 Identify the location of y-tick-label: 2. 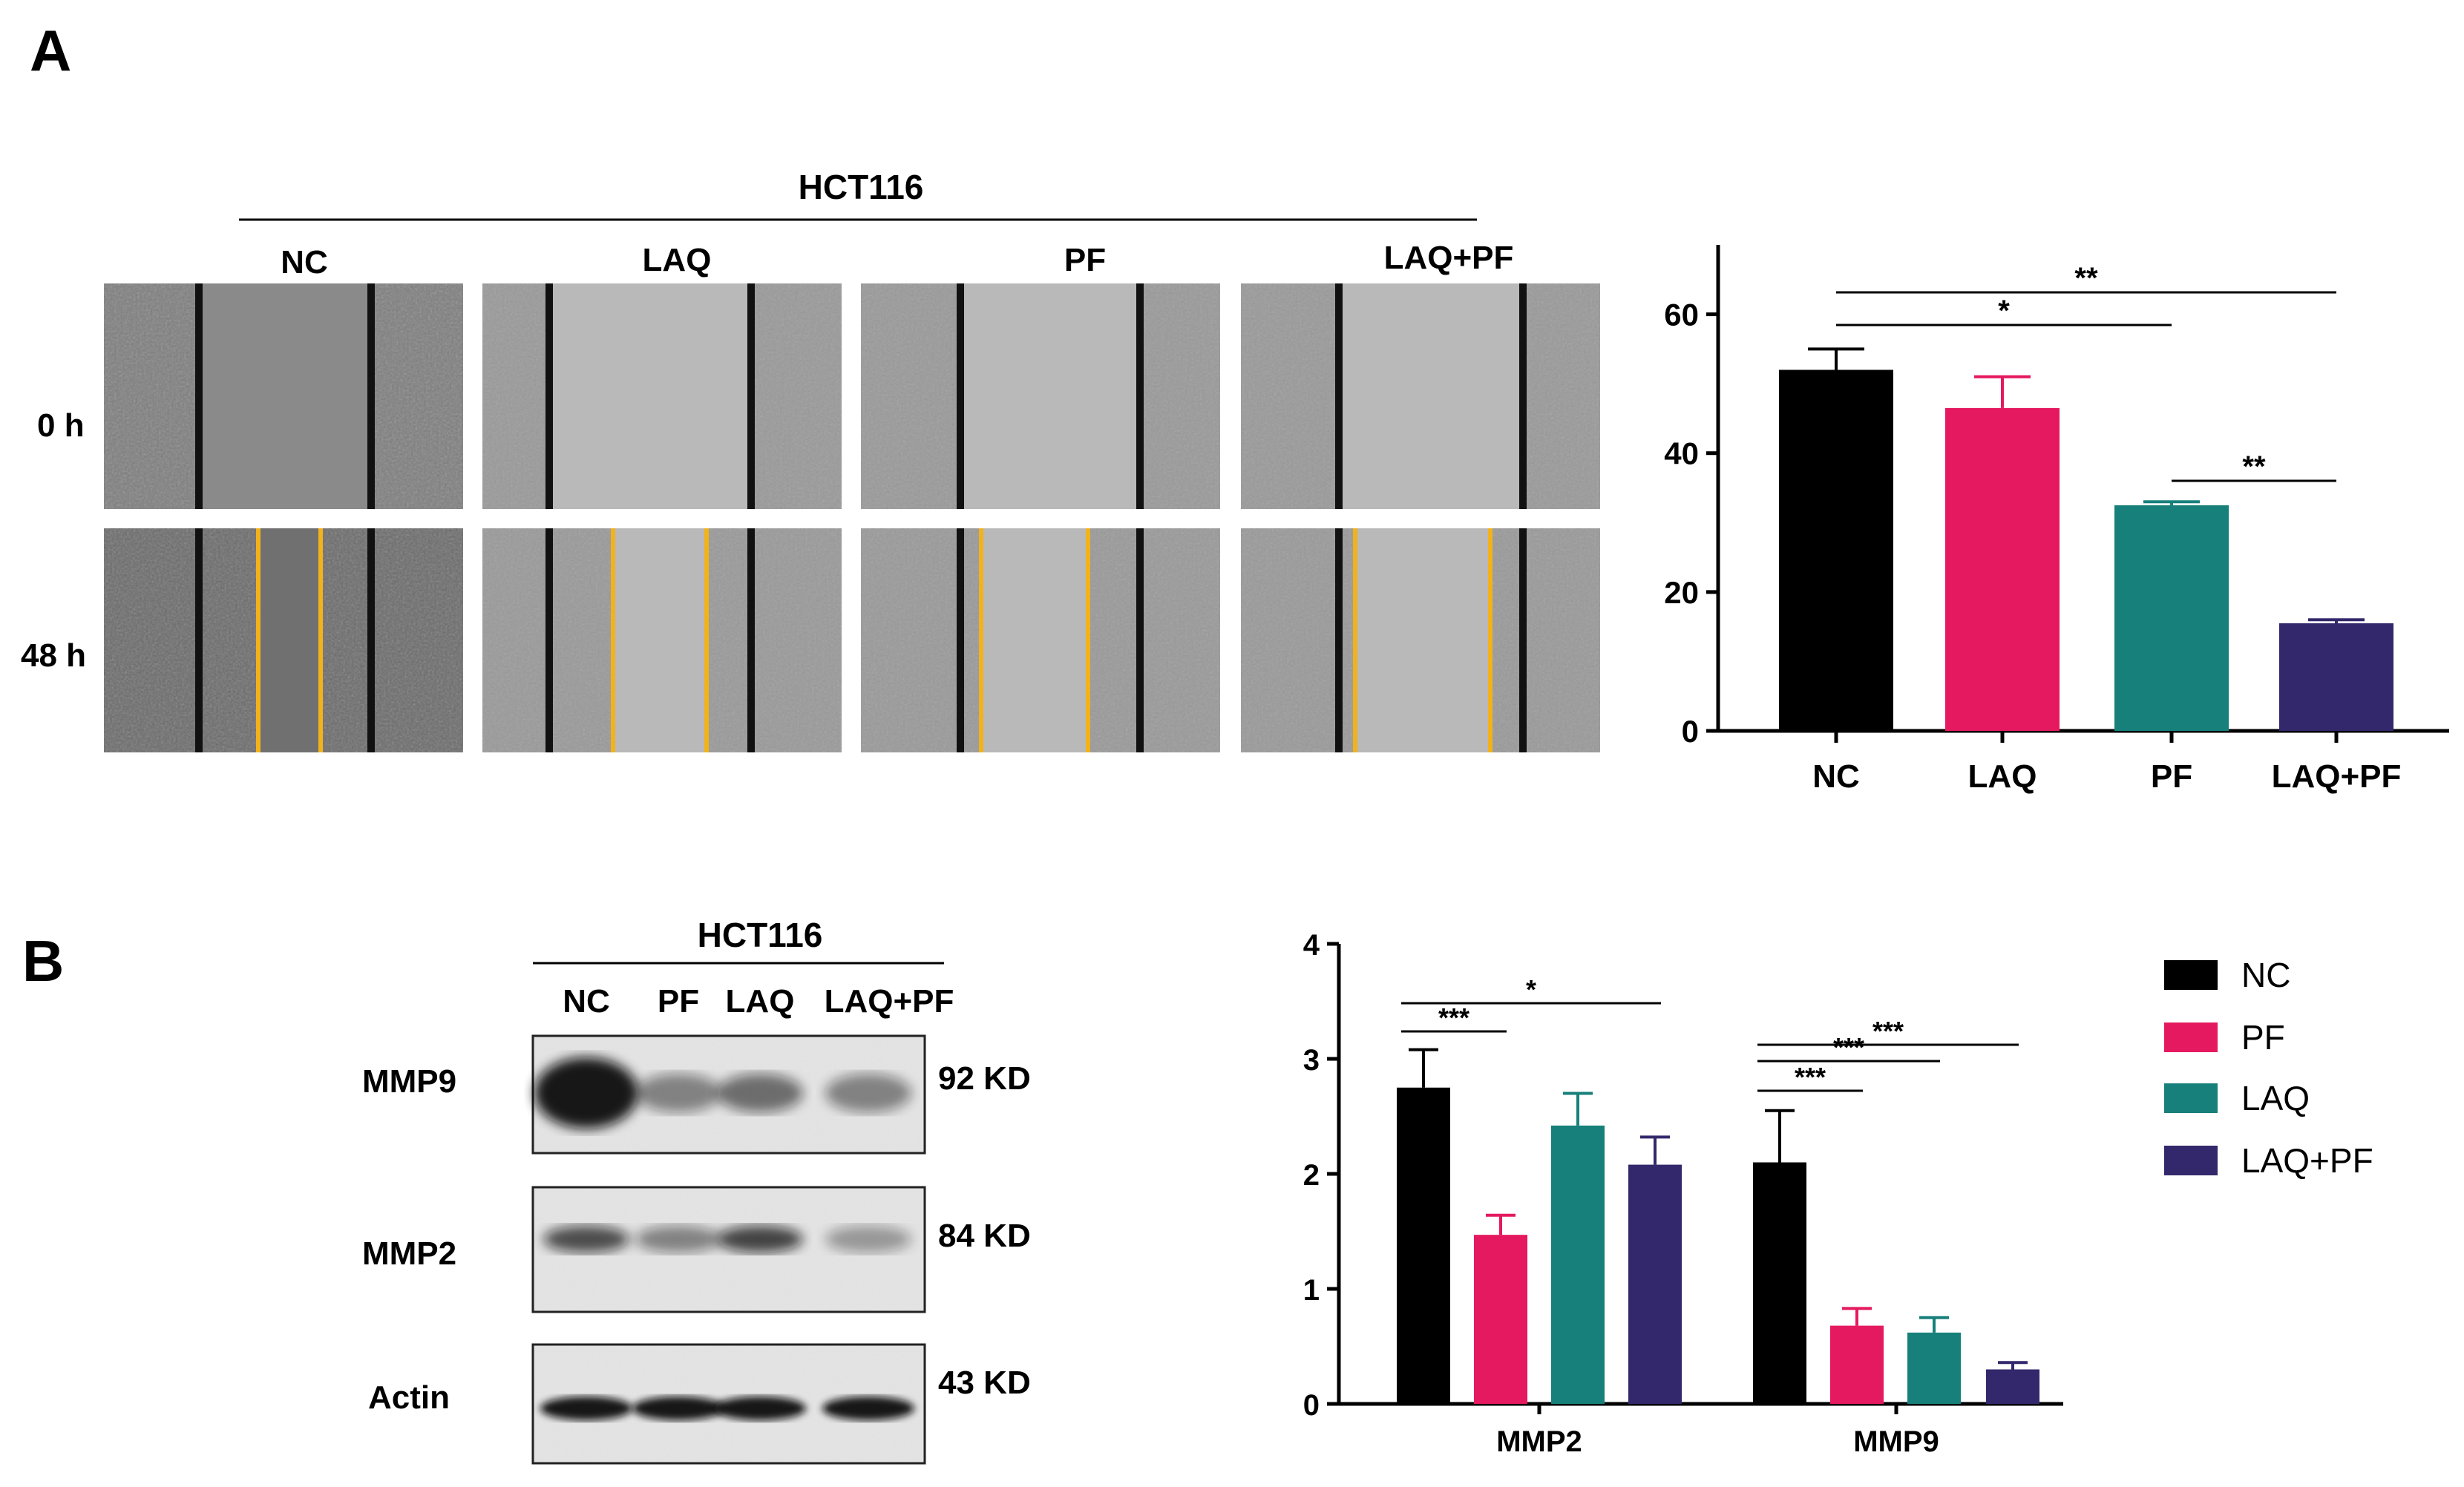
(1311, 1175).